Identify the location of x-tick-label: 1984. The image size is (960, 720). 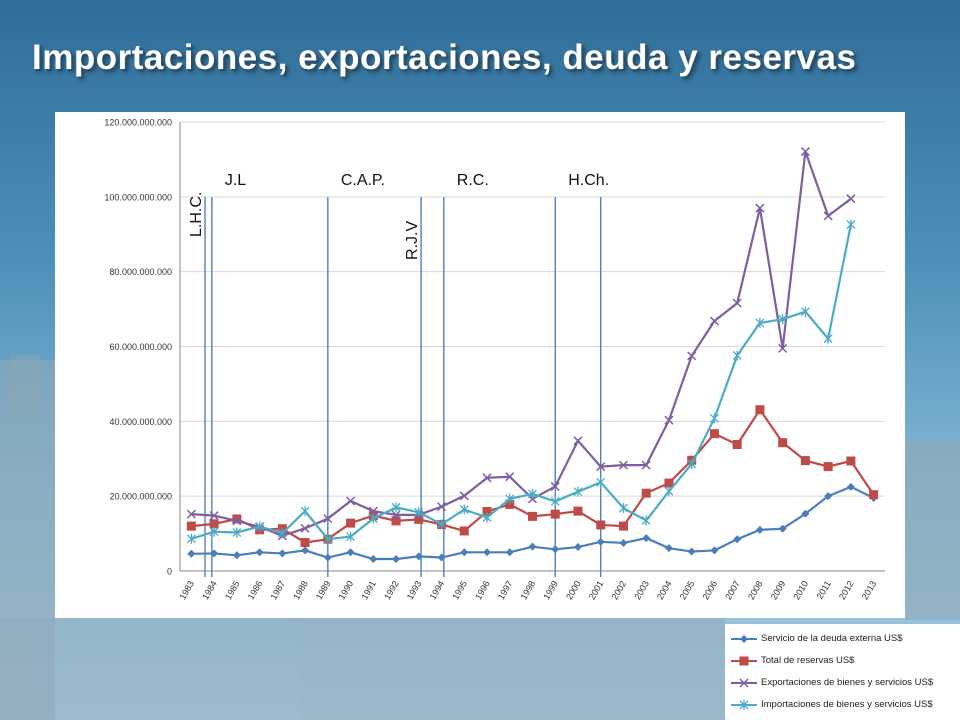
(209, 590).